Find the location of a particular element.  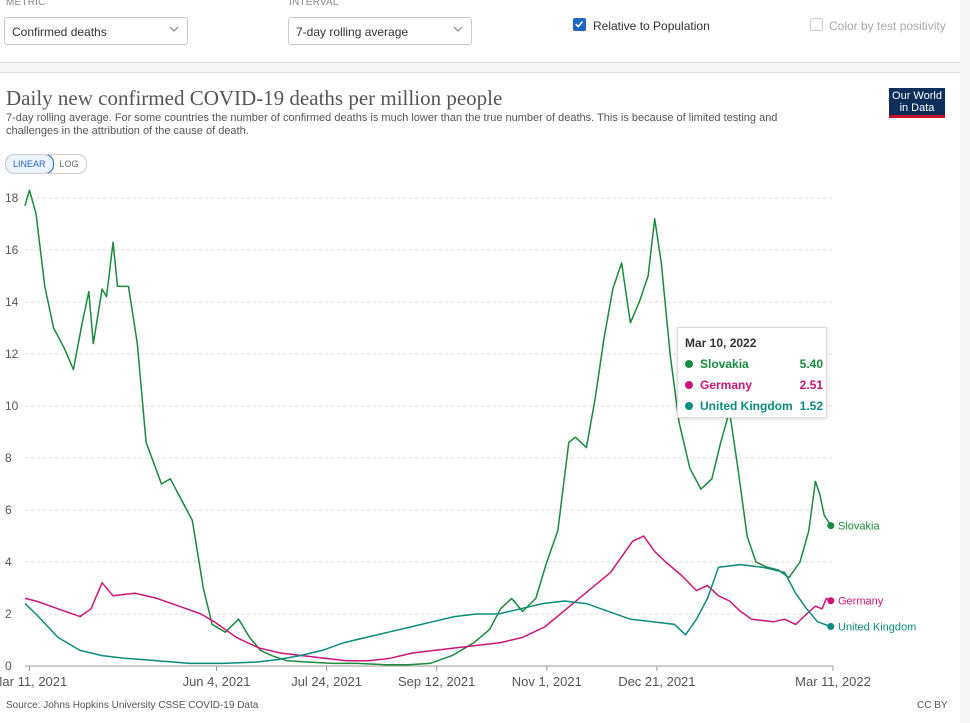

metric-value: Confirmed deaths is located at coordinates (59, 32).